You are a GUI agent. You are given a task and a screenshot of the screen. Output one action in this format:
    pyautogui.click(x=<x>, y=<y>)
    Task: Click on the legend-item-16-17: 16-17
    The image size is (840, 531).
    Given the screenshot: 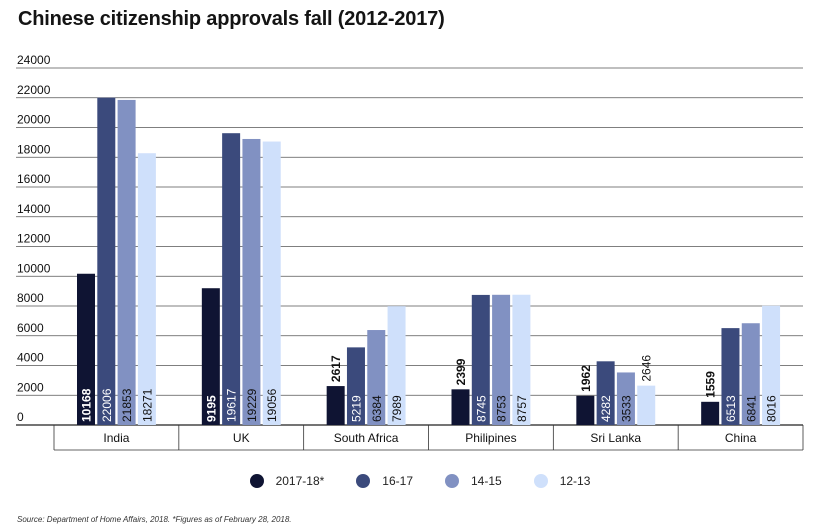 What is the action you would take?
    pyautogui.click(x=384, y=481)
    